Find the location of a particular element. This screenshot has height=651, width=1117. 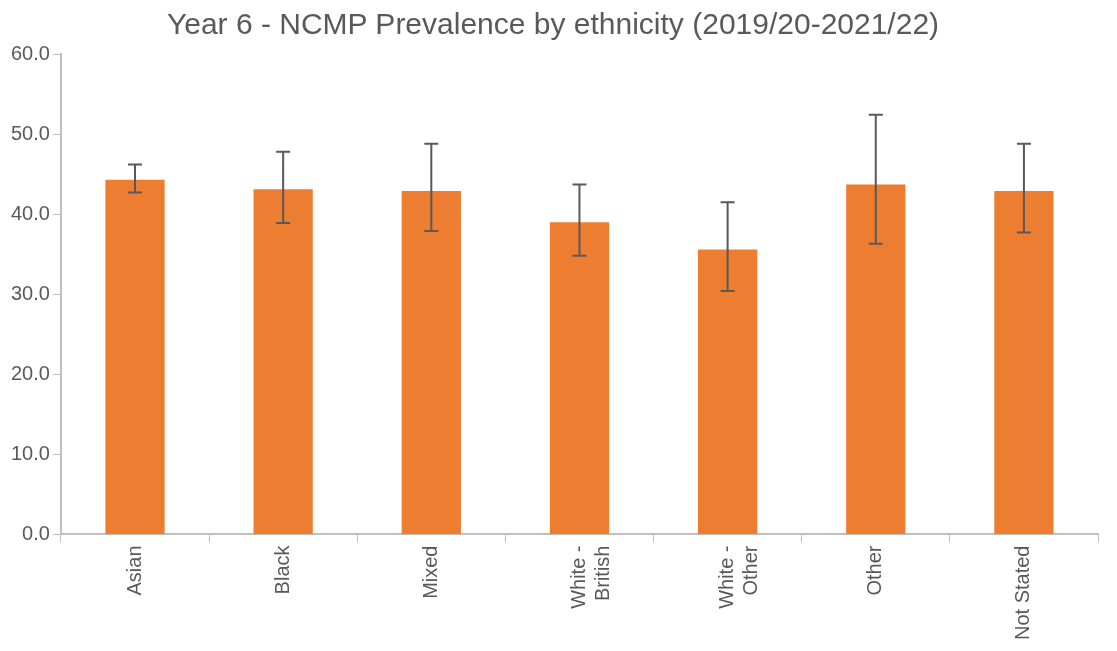

y-tick-label: 40.0 is located at coordinates (30, 212).